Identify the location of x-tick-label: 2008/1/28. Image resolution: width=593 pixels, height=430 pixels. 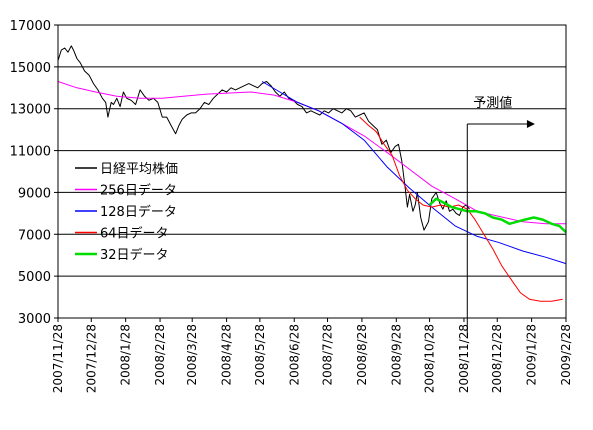
(126, 355).